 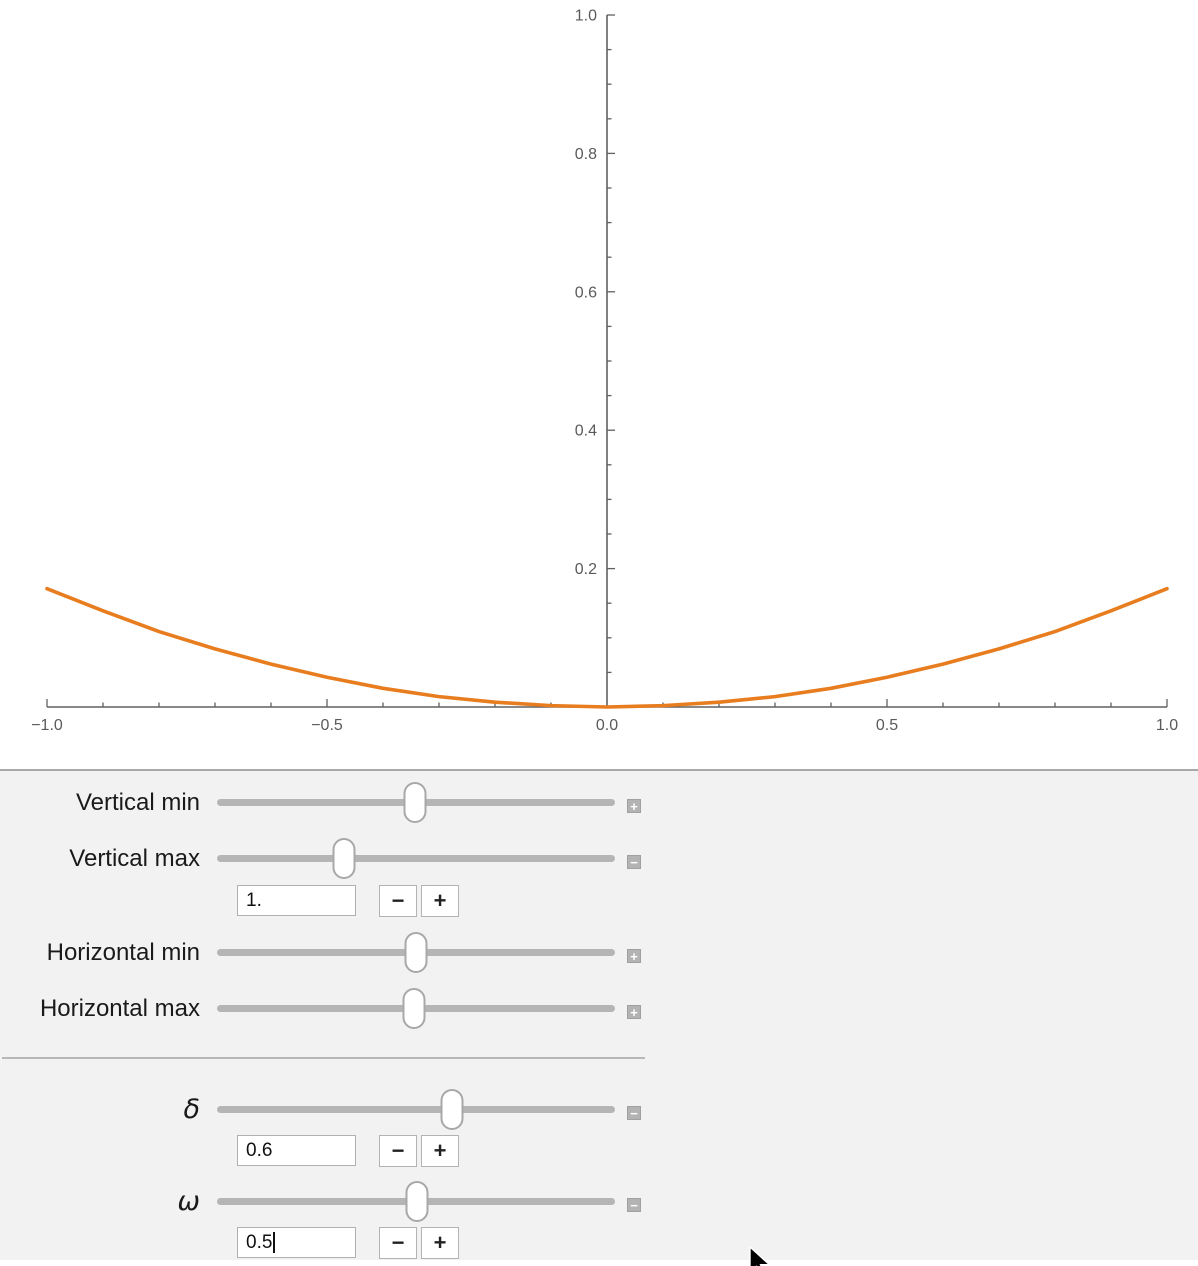 I want to click on delta-slider, so click(x=416, y=1110).